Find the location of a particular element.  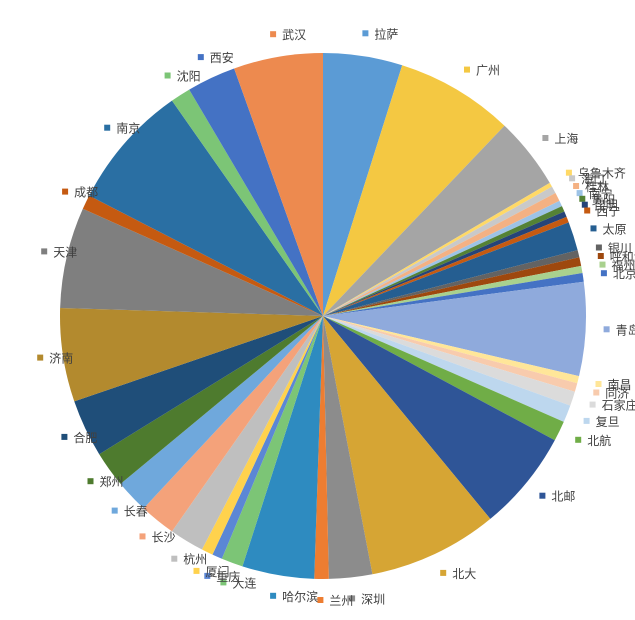

pie-label-济南: 济南 is located at coordinates (55, 358).